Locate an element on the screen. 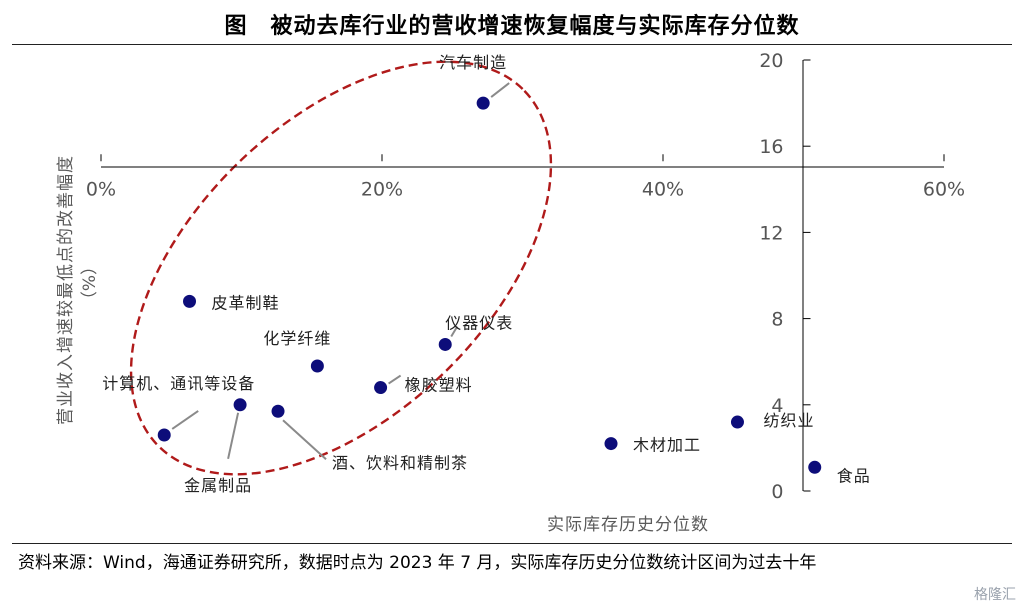 The height and width of the screenshot is (614, 1024). x-axis-title: 实际库存历史分位数 is located at coordinates (628, 525).